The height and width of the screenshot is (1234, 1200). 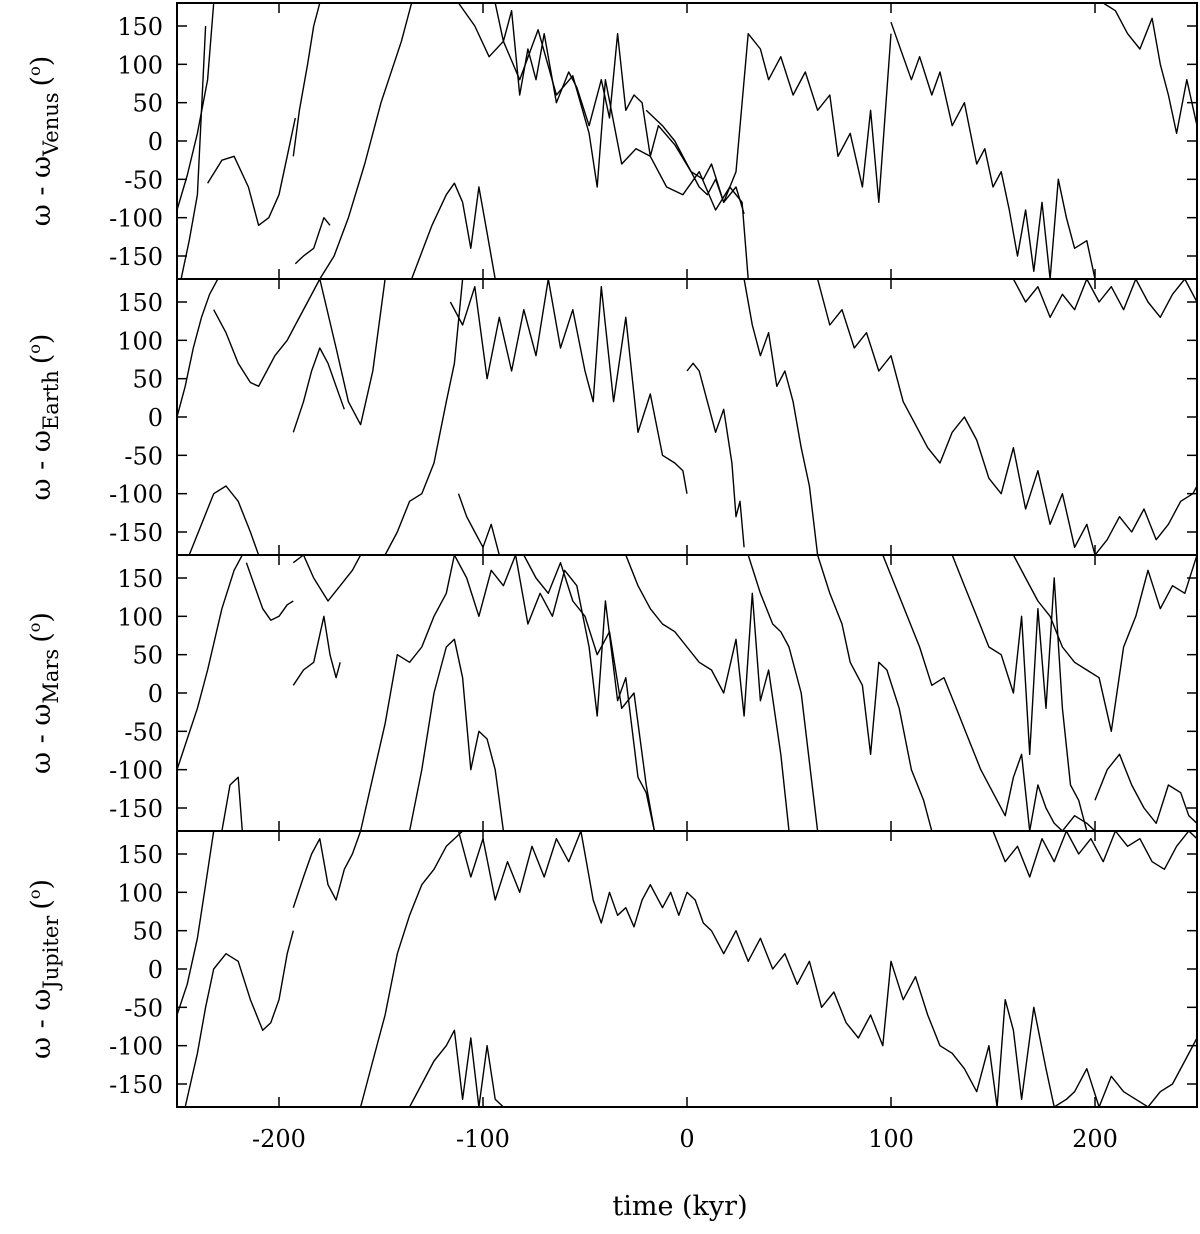 I want to click on y-tick-label-earth: -100, so click(x=136, y=495).